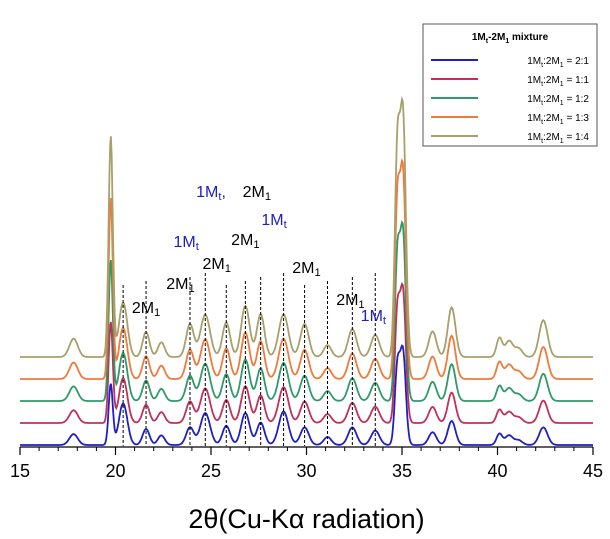 The width and height of the screenshot is (610, 539). Describe the element at coordinates (558, 100) in the screenshot. I see `legend-entry-label: 1Mt:2M1 = 1:2` at that location.